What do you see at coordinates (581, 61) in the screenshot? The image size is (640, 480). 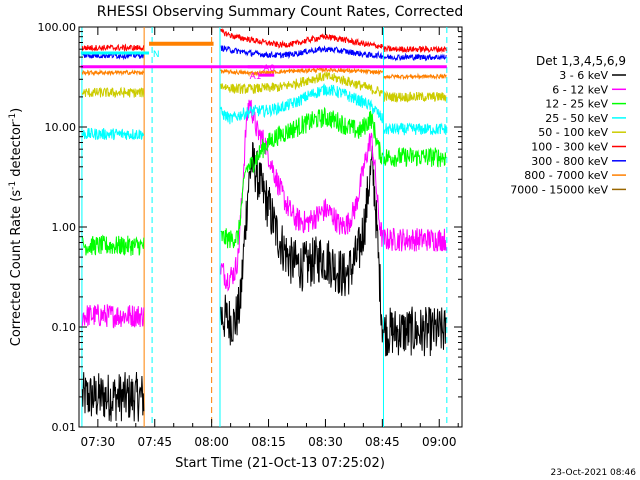 I see `legend-title: Det 1,3,4,5,6,9` at bounding box center [581, 61].